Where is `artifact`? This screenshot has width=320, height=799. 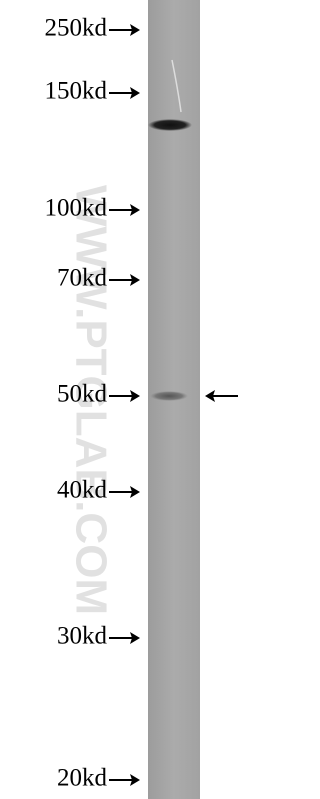 artifact is located at coordinates (176, 86).